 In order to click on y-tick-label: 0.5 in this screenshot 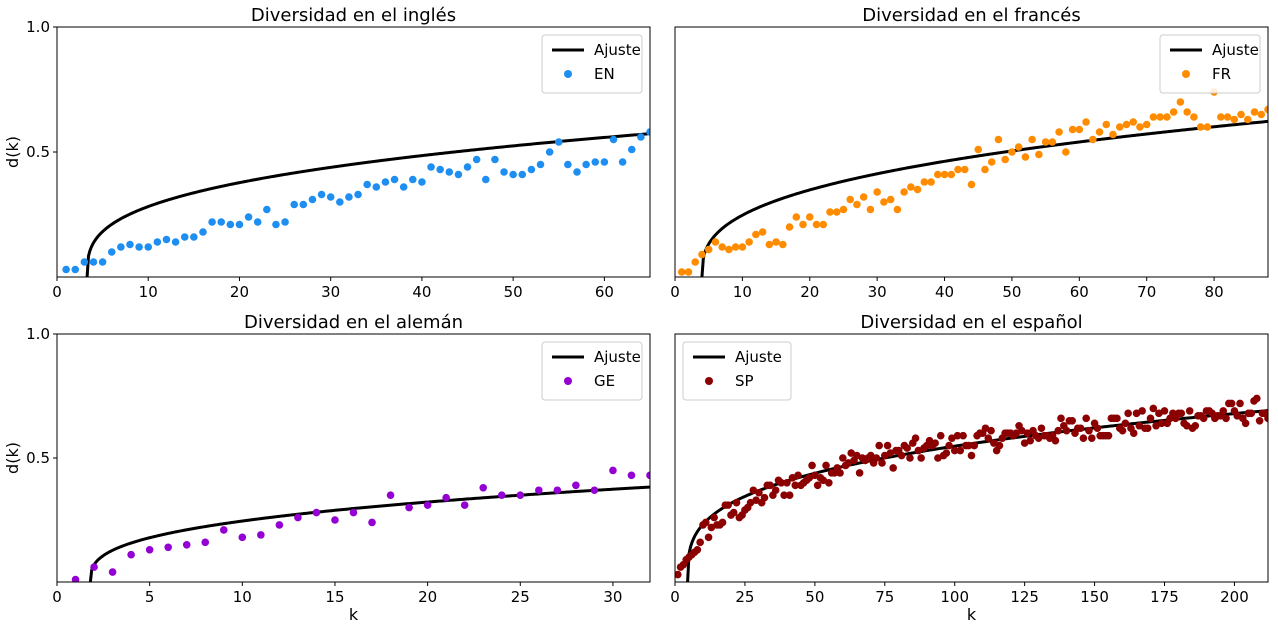, I will do `click(38, 458)`.